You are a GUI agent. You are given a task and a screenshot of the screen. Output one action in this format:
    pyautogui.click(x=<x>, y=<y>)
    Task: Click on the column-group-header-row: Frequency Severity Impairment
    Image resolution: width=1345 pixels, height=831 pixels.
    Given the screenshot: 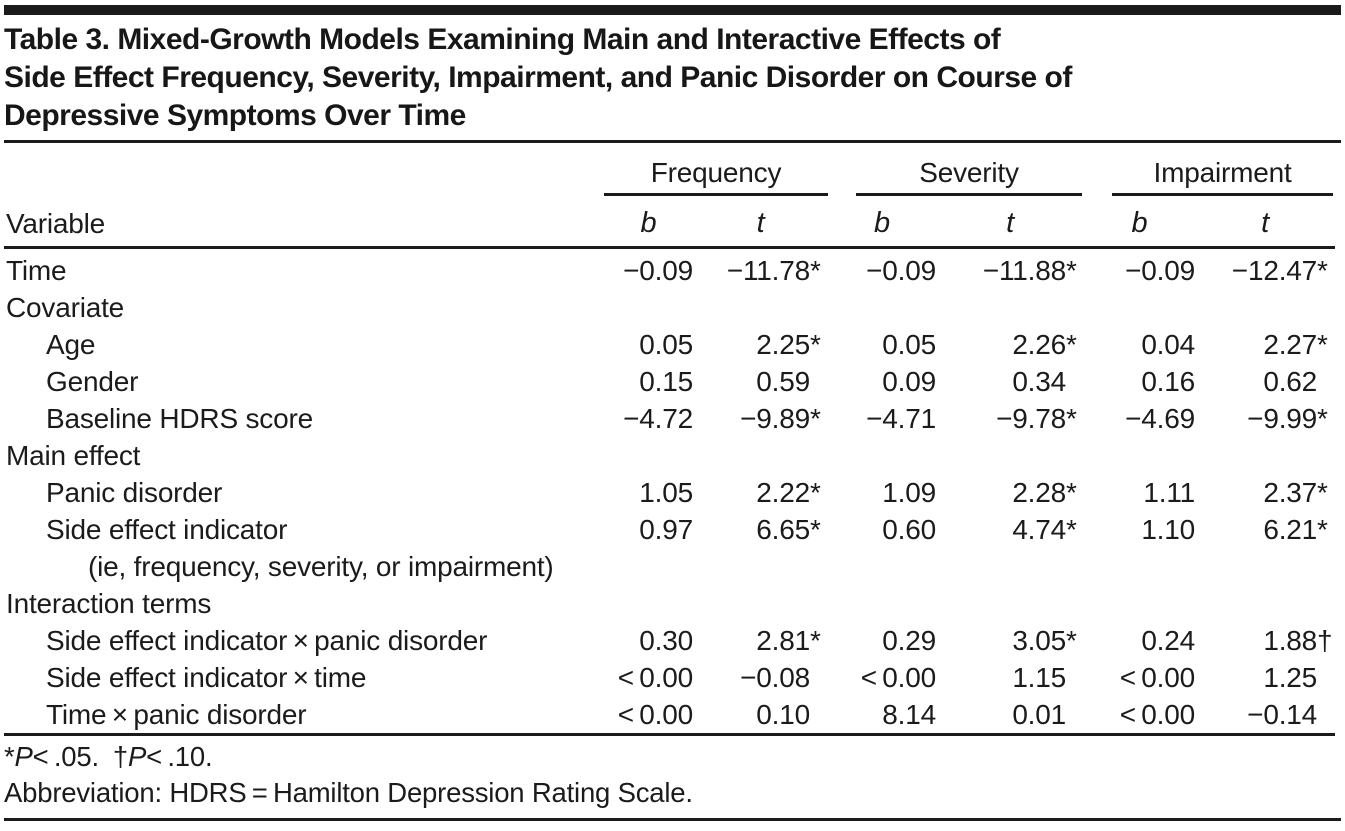 What is the action you would take?
    pyautogui.click(x=669, y=172)
    